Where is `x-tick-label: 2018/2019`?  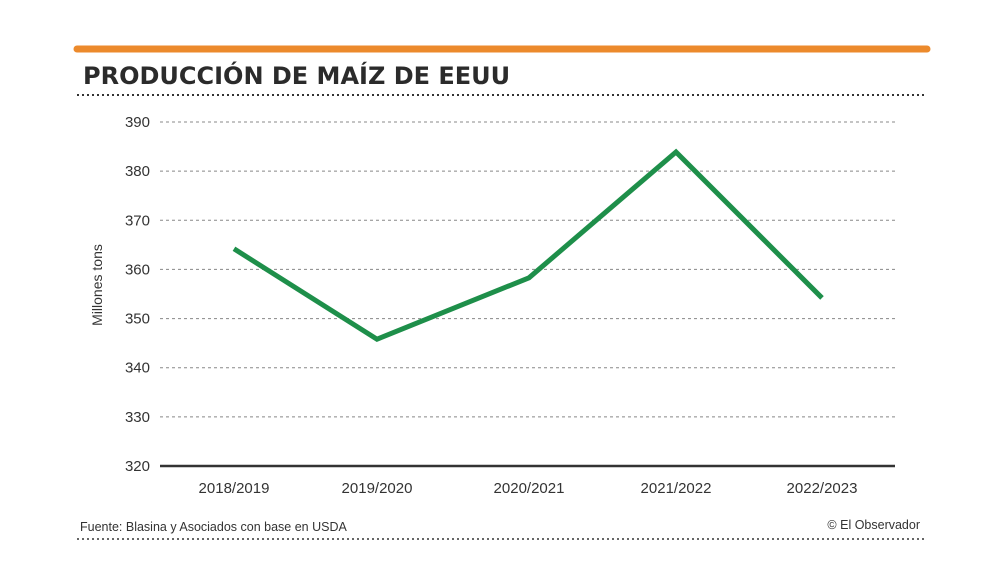 x-tick-label: 2018/2019 is located at coordinates (234, 488).